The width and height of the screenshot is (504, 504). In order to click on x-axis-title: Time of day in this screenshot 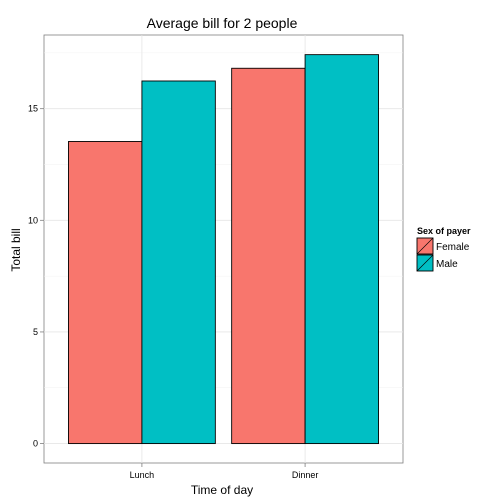, I will do `click(222, 490)`.